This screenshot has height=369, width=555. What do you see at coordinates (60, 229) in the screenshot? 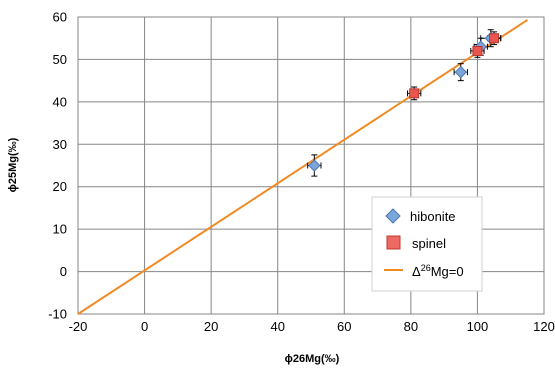
I see `y-tick-label: 10` at bounding box center [60, 229].